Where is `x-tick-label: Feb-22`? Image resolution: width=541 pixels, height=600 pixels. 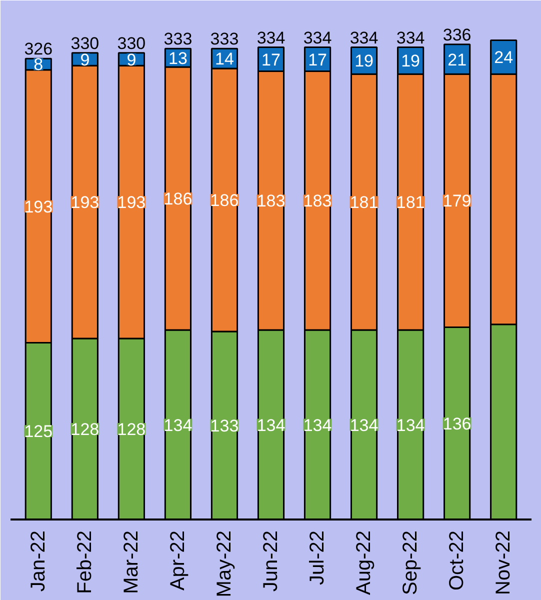
x-tick-label: Feb-22 is located at coordinates (85, 562).